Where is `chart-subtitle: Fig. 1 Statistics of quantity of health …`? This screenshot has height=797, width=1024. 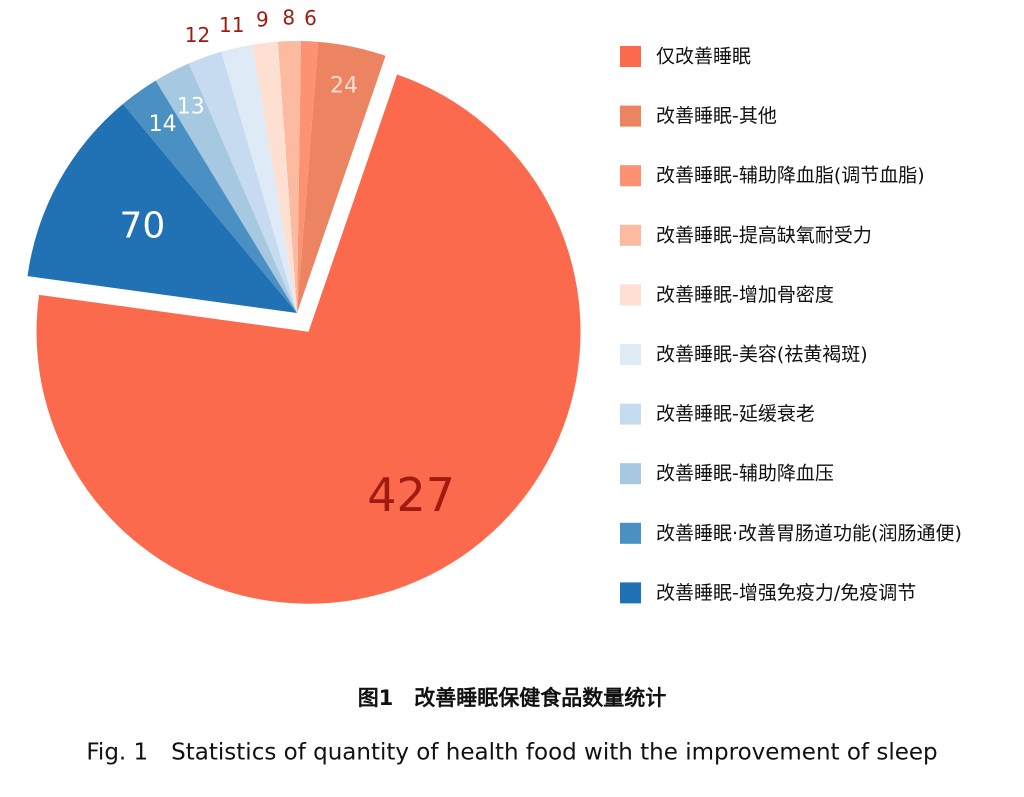
chart-subtitle: Fig. 1 Statistics of quantity of health … is located at coordinates (511, 753).